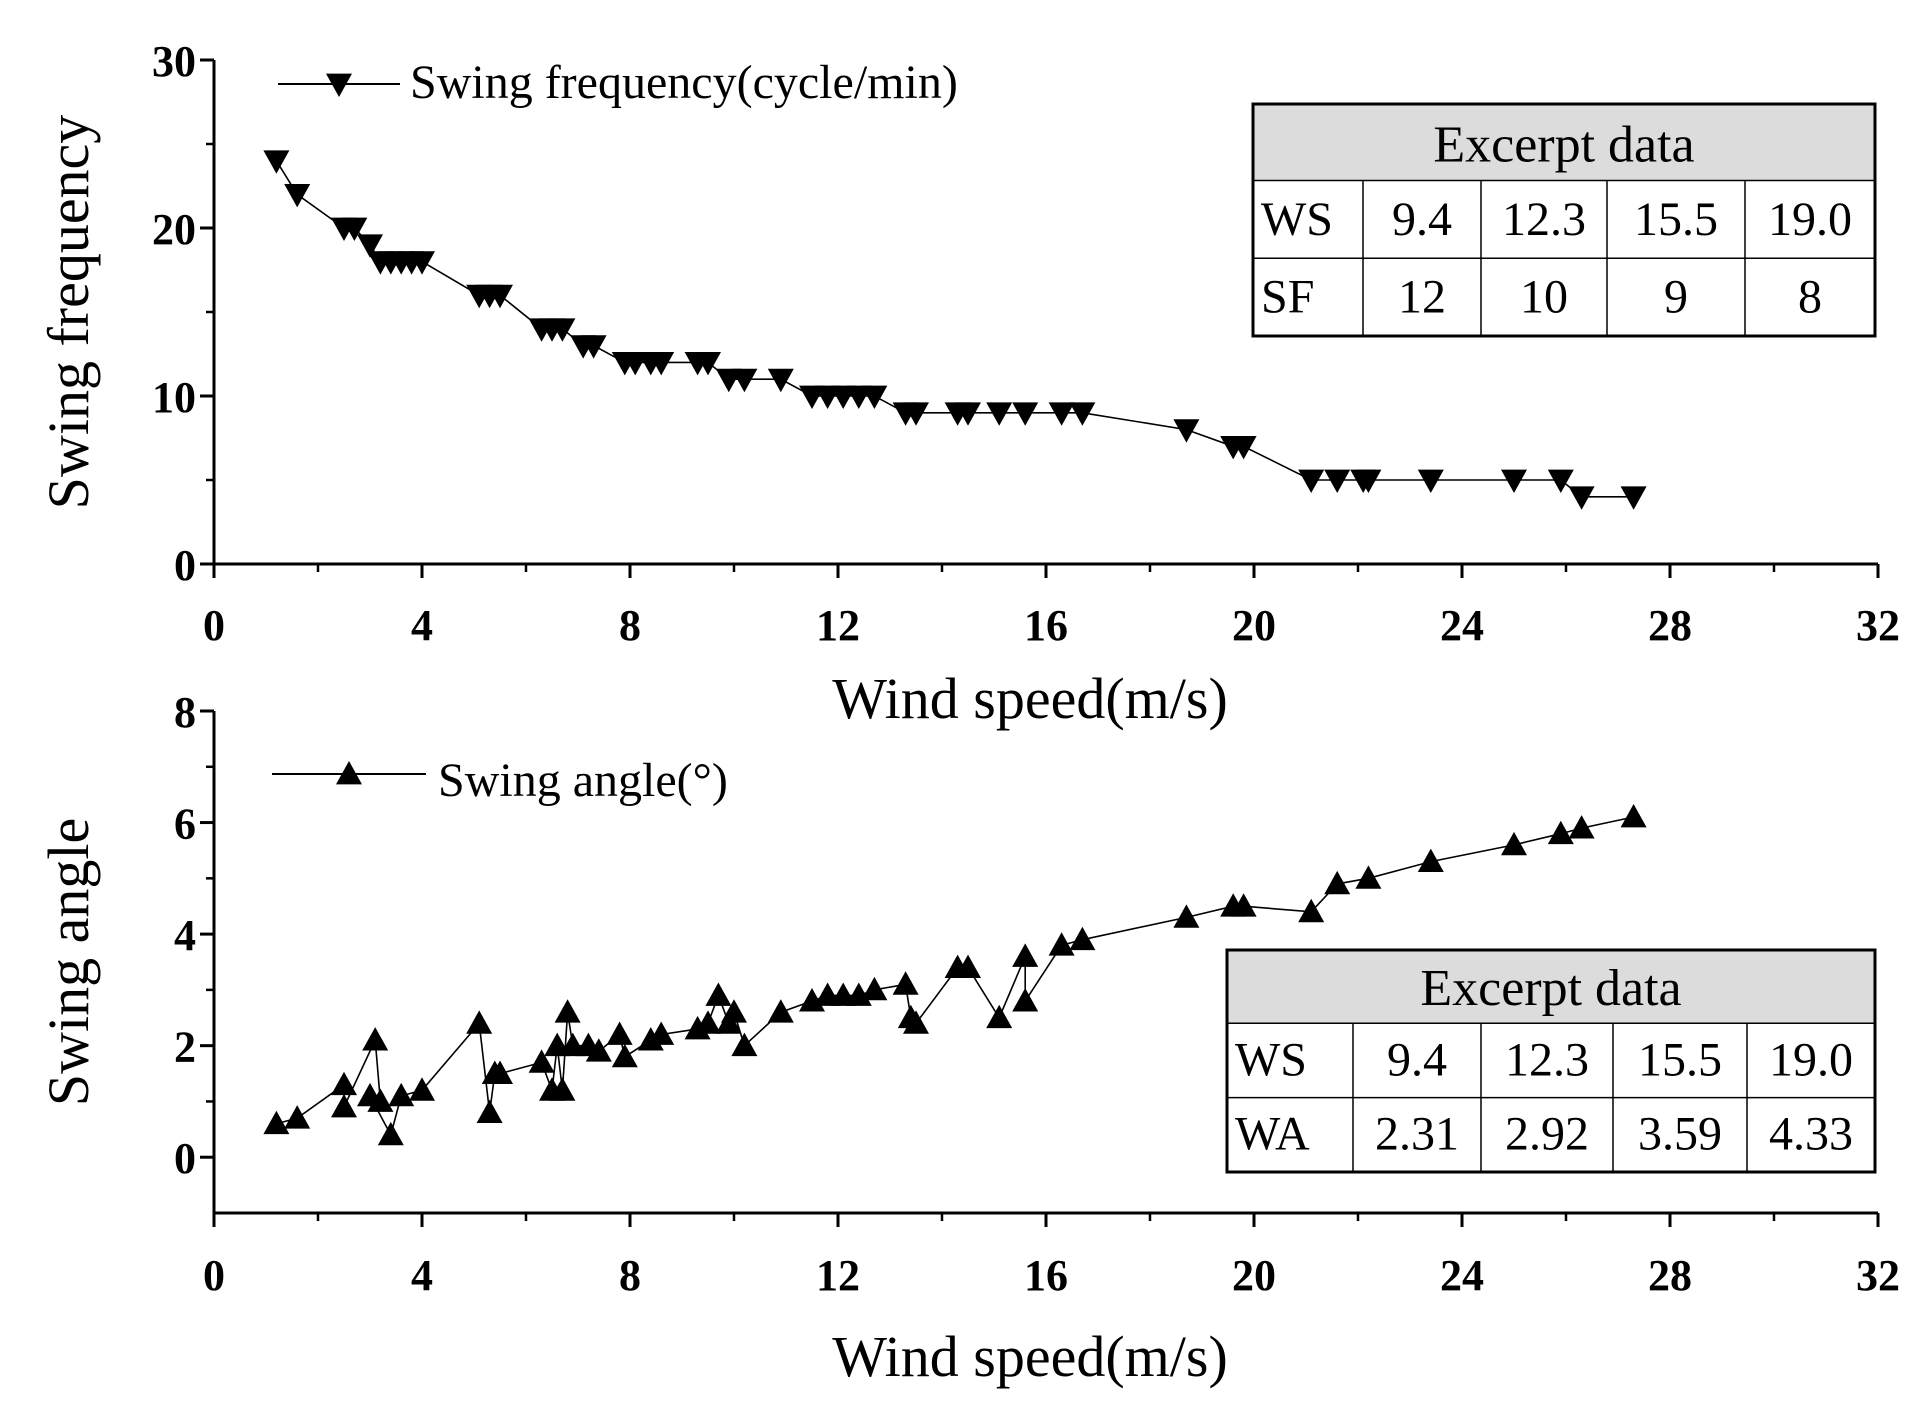  I want to click on table-cell: 19.0, so click(1811, 1059).